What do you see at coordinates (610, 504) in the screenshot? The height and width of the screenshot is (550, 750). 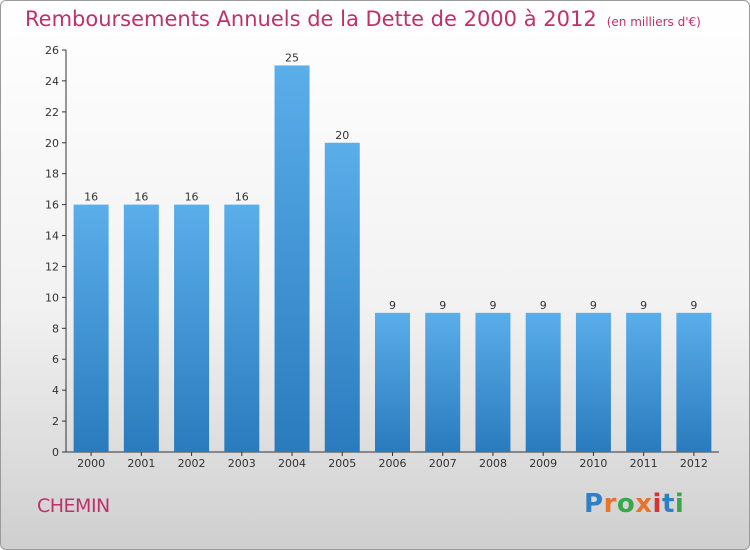 I see `logo-letter: r` at bounding box center [610, 504].